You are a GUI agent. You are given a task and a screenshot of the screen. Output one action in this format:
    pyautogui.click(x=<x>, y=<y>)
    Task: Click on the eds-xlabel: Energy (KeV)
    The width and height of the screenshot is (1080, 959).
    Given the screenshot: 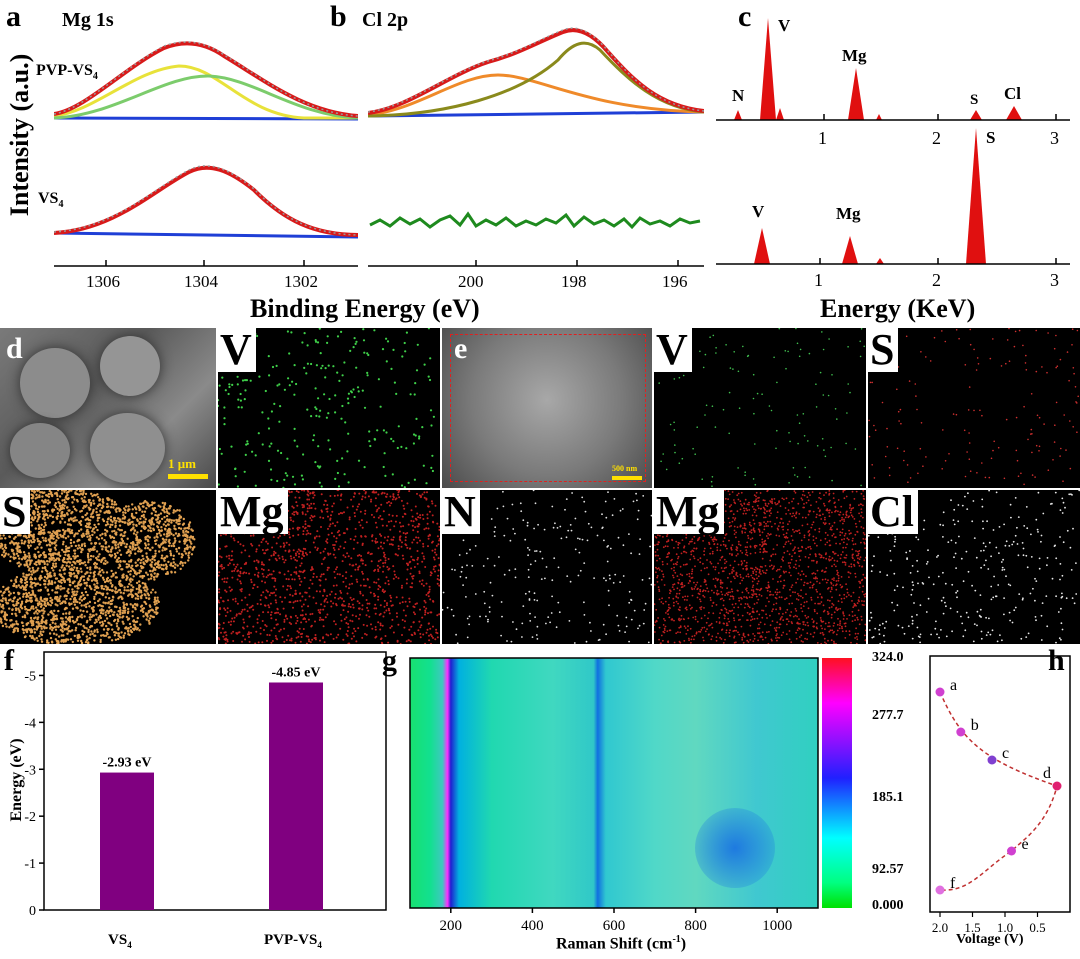 What is the action you would take?
    pyautogui.click(x=898, y=308)
    